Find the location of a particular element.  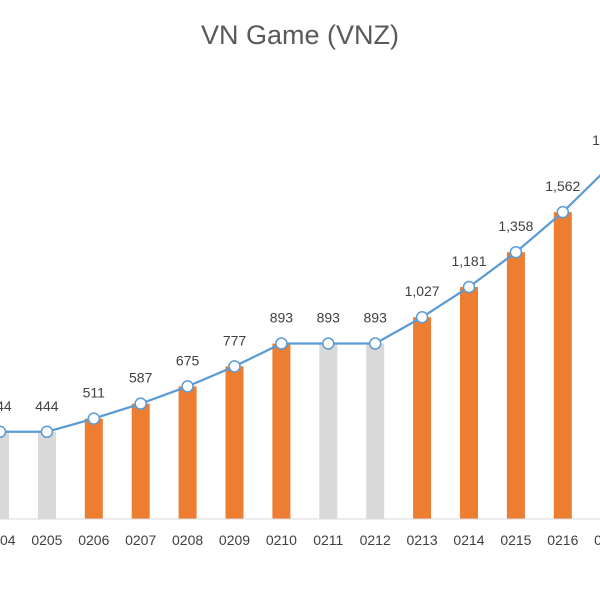

x-tick-0204: 0204 is located at coordinates (8, 540).